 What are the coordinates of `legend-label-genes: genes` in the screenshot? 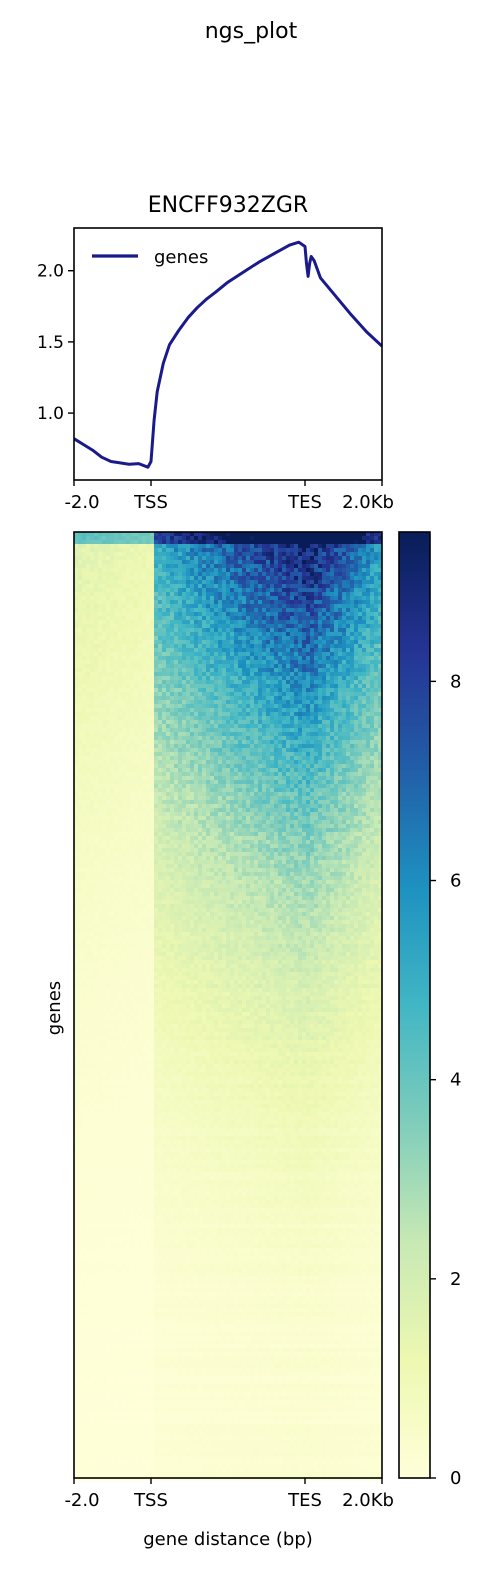 It's located at (181, 257).